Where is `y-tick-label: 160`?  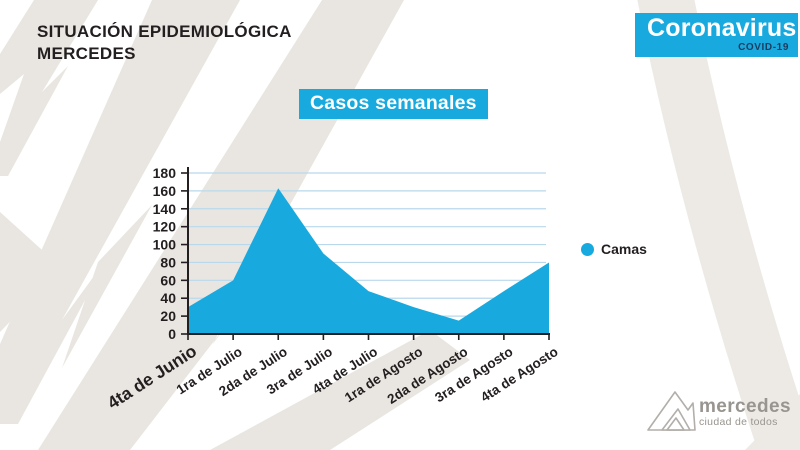 y-tick-label: 160 is located at coordinates (165, 191).